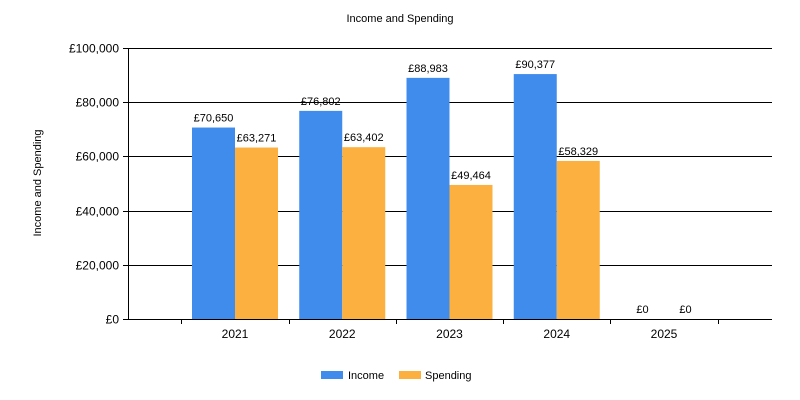 This screenshot has width=800, height=400. Describe the element at coordinates (578, 152) in the screenshot. I see `data-label-spending-2024: £58,329` at that location.